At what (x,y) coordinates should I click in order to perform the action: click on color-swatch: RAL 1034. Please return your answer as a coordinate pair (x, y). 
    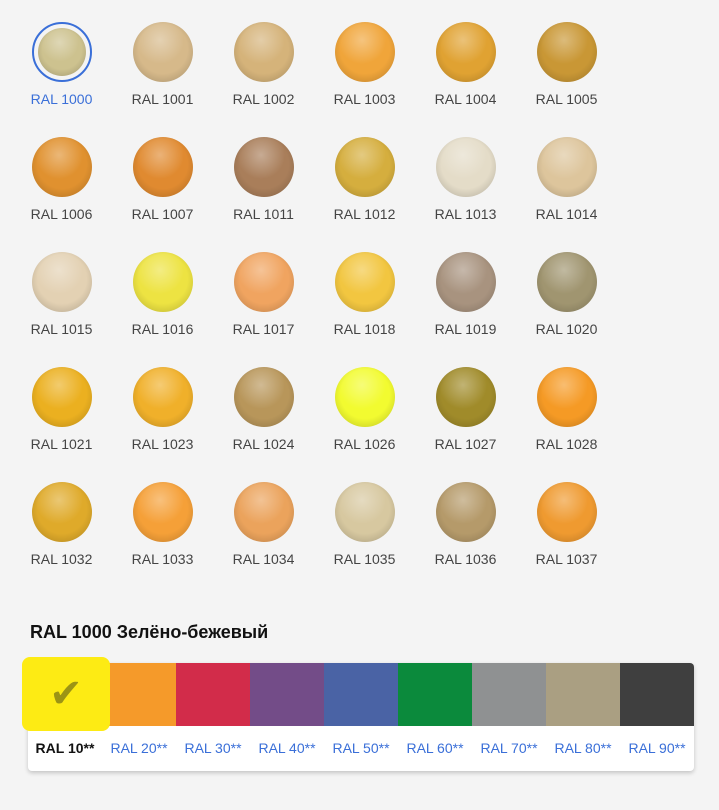
    Looking at the image, I should click on (263, 539).